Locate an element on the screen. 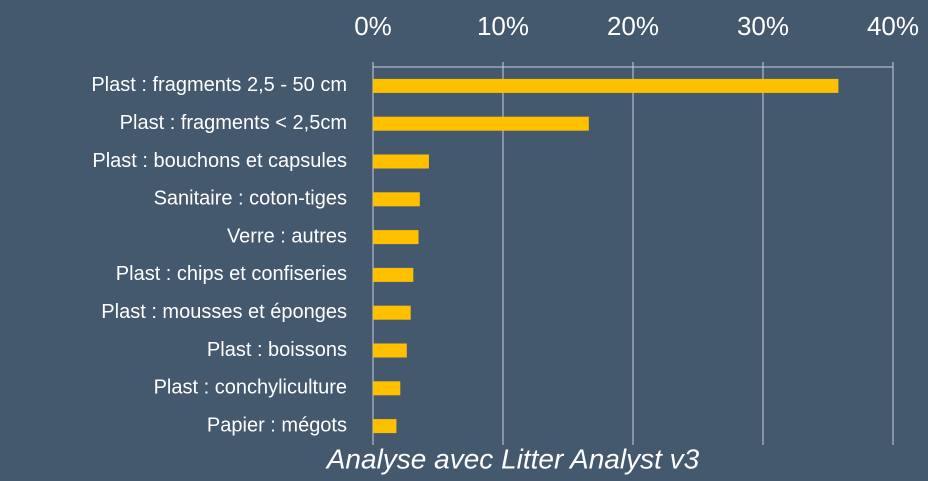  x-tick-label: 0% is located at coordinates (373, 26).